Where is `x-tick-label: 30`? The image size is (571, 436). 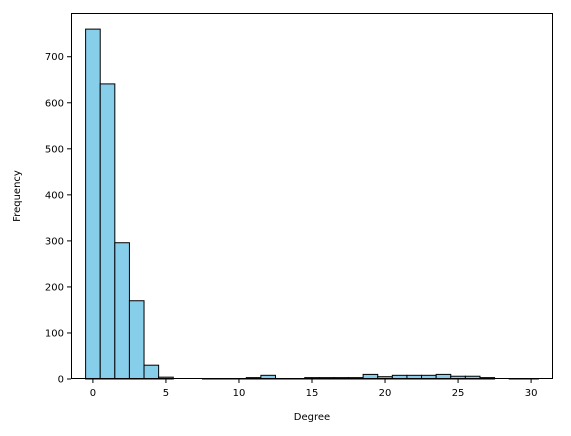 x-tick-label: 30 is located at coordinates (531, 393).